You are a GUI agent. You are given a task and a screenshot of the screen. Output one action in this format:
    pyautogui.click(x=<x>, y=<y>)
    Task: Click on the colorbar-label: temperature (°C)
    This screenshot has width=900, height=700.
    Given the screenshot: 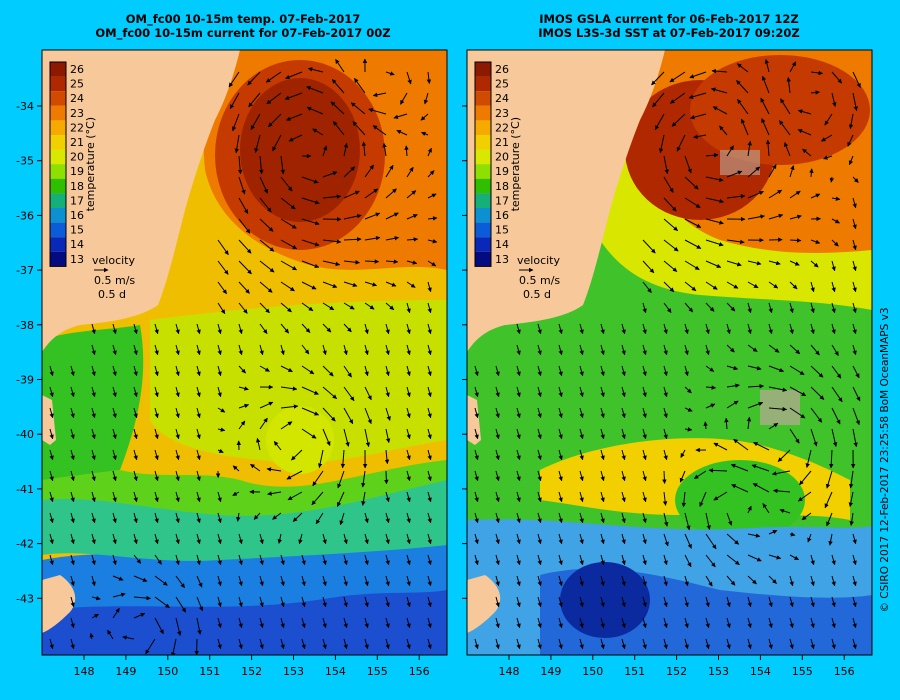 What is the action you would take?
    pyautogui.click(x=515, y=164)
    